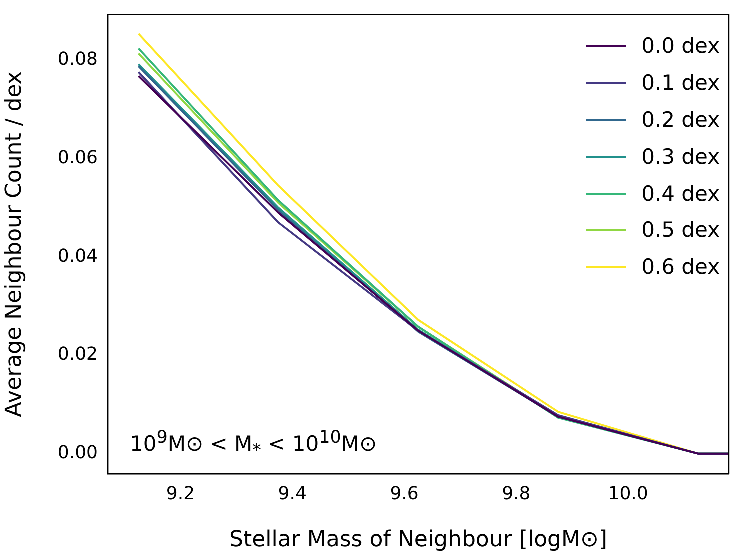 The image size is (742, 556). What do you see at coordinates (78, 158) in the screenshot?
I see `y-tick-label: 0.06` at bounding box center [78, 158].